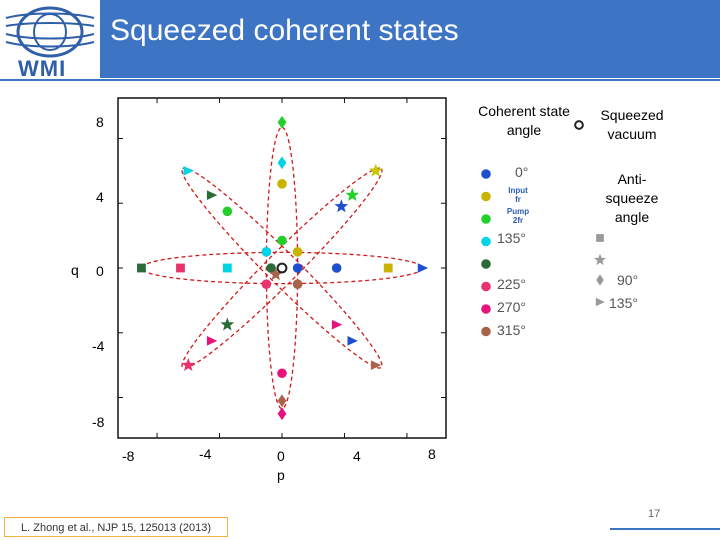  What do you see at coordinates (116, 527) in the screenshot?
I see `citation: L. Zhong et al., NJP 15, 125013 (2013)` at bounding box center [116, 527].